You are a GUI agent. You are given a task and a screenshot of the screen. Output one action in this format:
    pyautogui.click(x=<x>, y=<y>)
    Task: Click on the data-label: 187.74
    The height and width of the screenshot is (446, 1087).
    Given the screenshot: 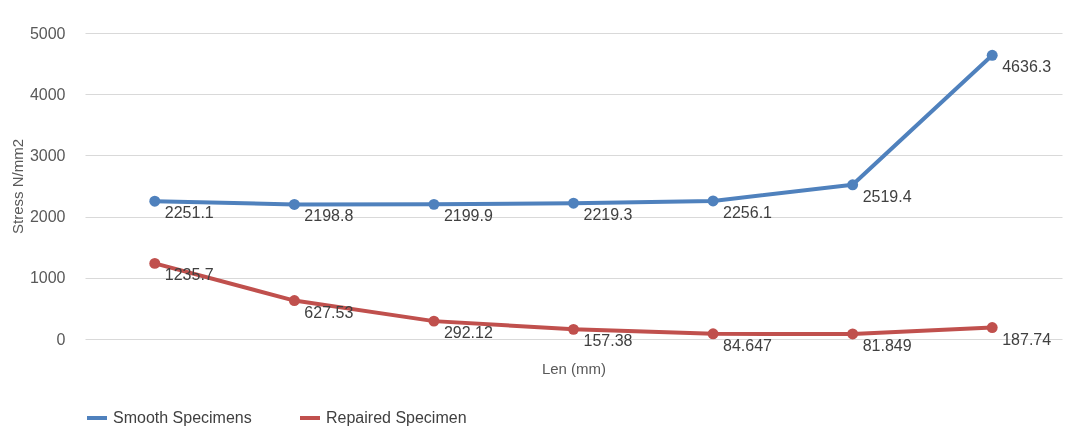 What is the action you would take?
    pyautogui.click(x=1027, y=339)
    